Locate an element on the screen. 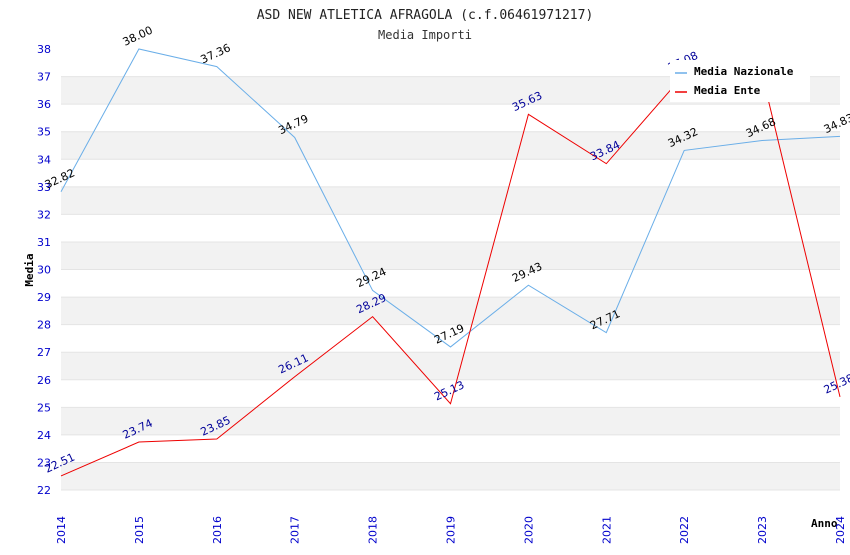 This screenshot has width=850, height=555. x-tick-label: 2022 is located at coordinates (684, 530).